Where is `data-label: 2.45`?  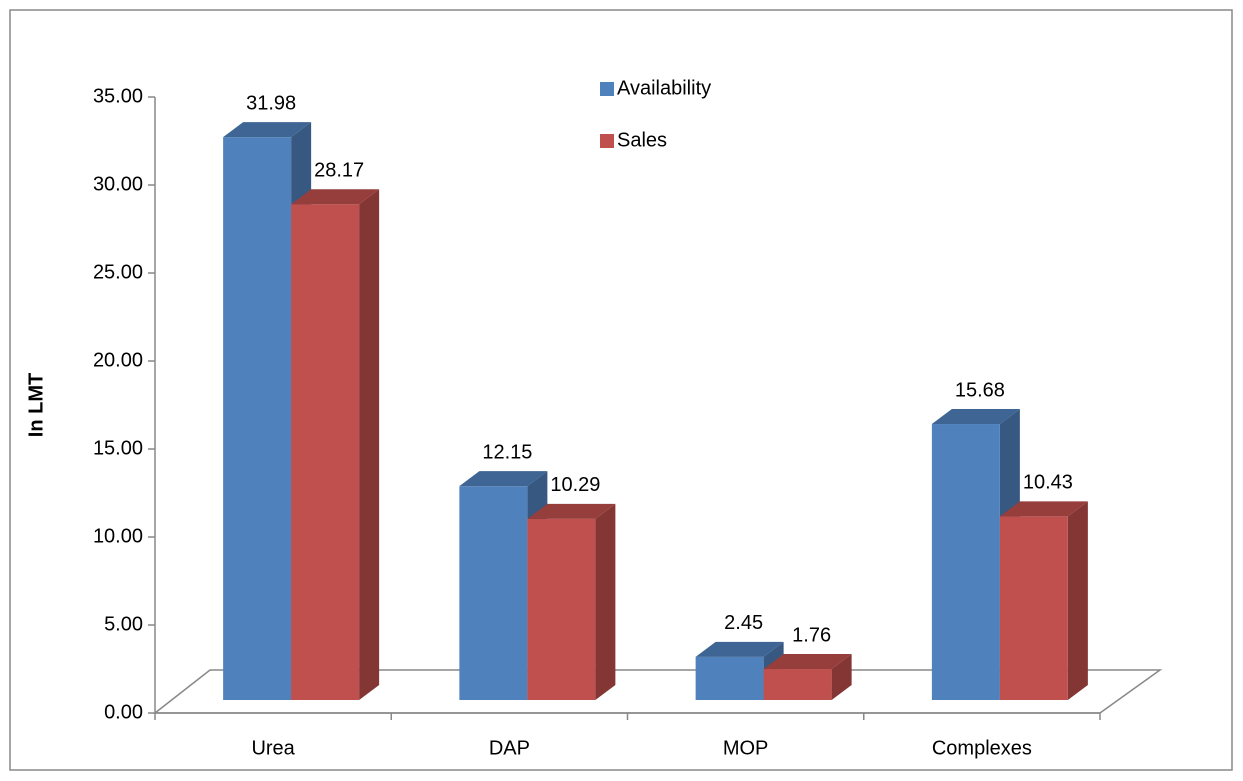
data-label: 2.45 is located at coordinates (743, 623).